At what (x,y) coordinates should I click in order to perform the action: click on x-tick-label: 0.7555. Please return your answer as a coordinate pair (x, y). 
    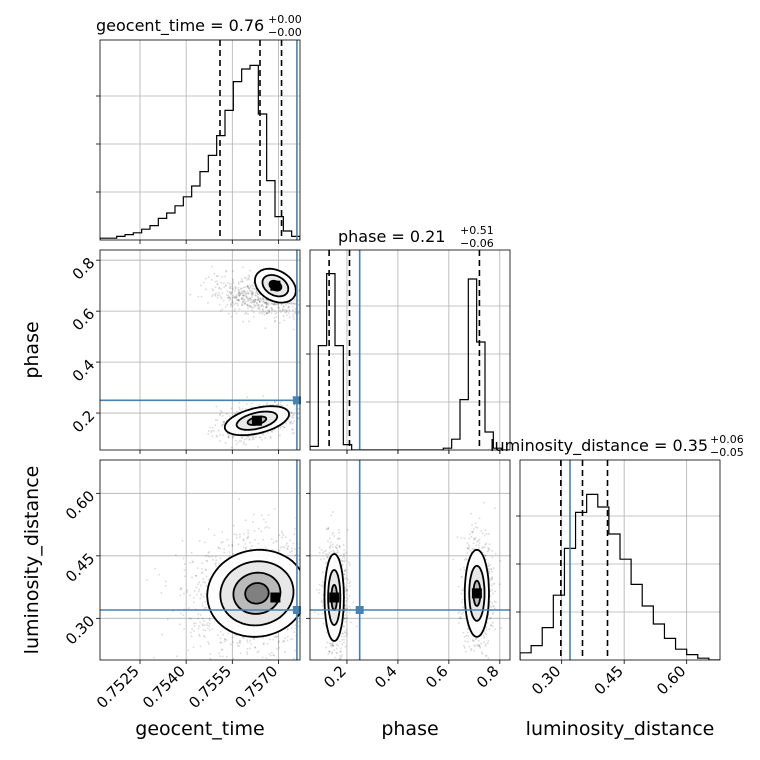
    Looking at the image, I should click on (210, 687).